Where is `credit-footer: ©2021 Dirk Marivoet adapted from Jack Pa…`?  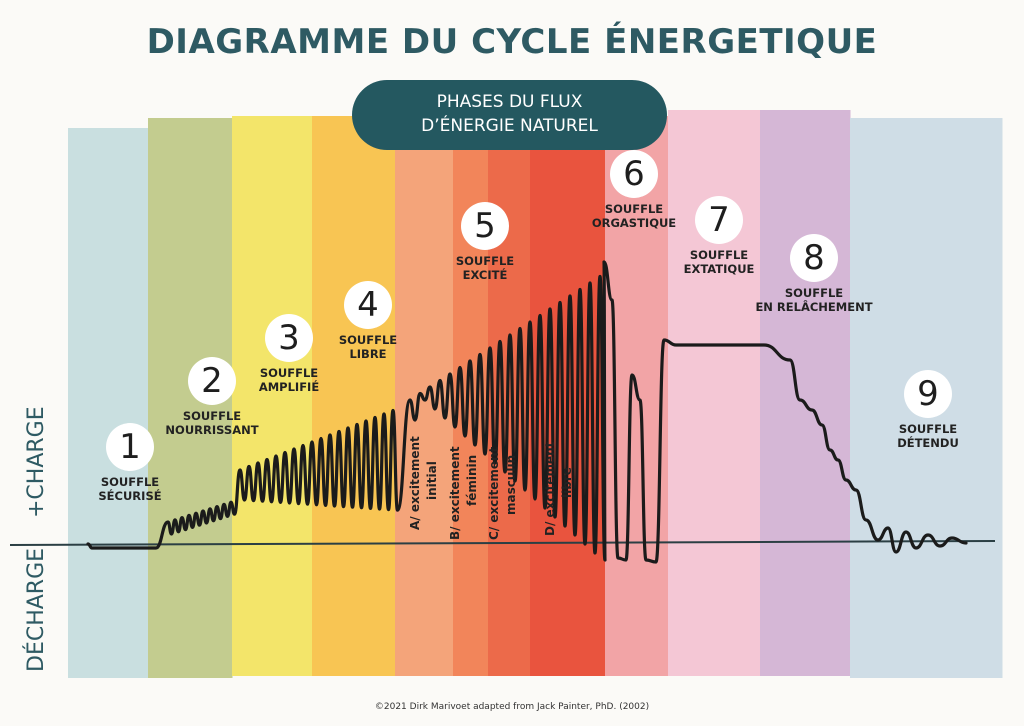
credit-footer: ©2021 Dirk Marivoet adapted from Jack Pa… is located at coordinates (512, 707).